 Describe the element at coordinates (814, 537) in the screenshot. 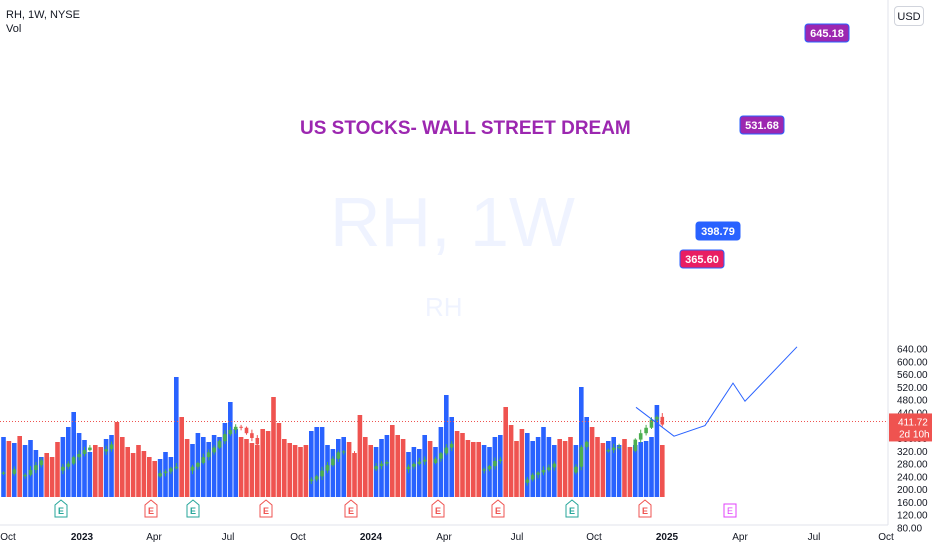

I see `time-tick-label: Jul` at that location.